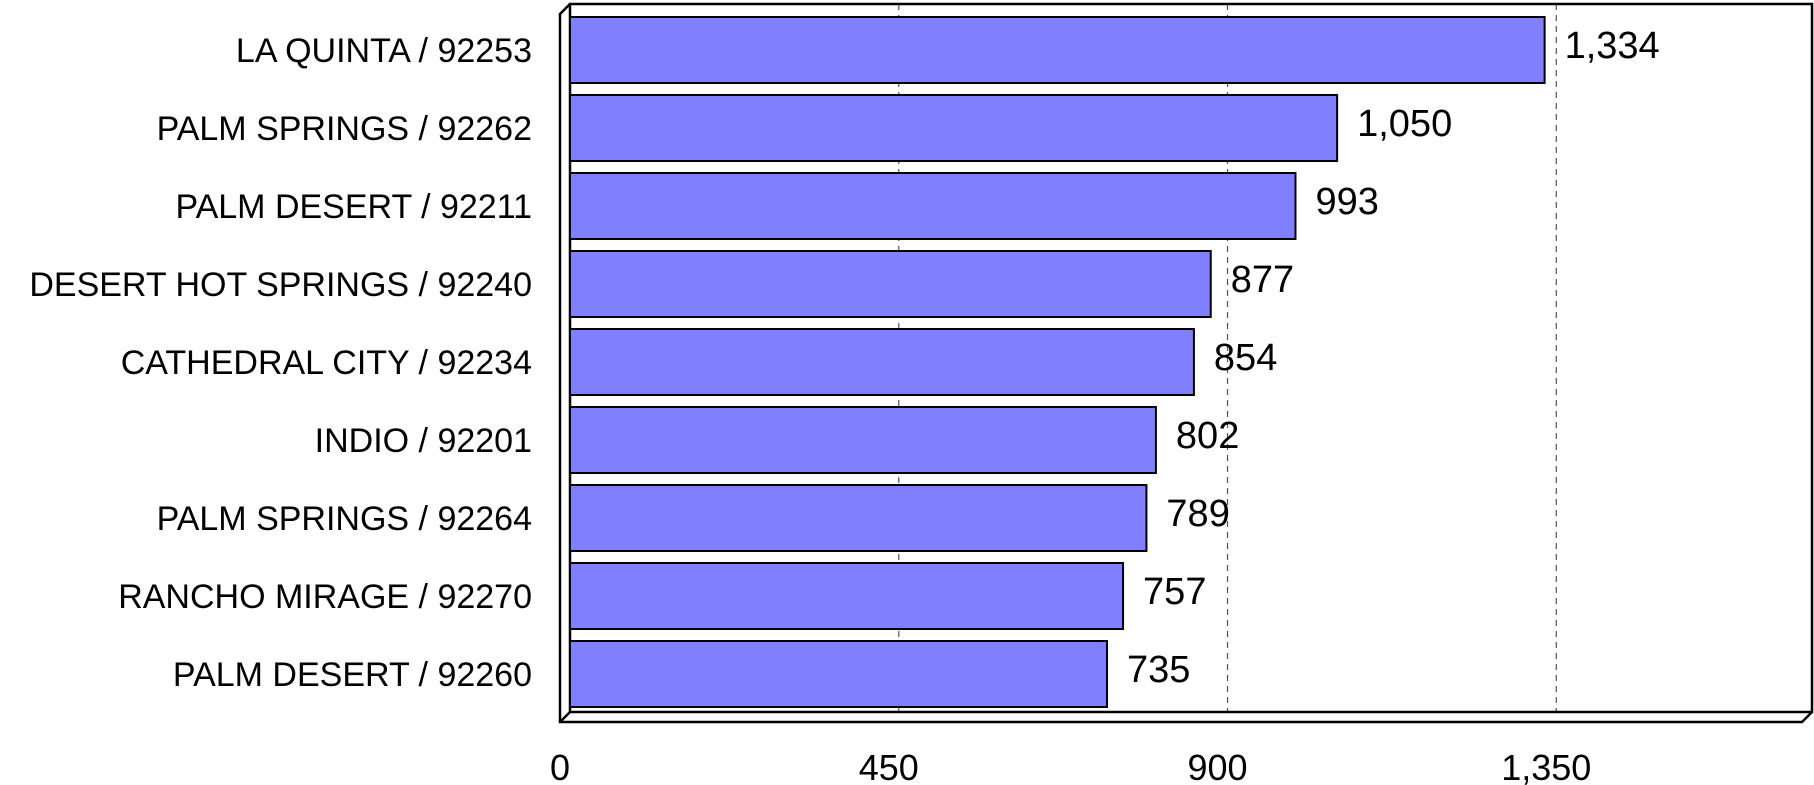 Image resolution: width=1814 pixels, height=785 pixels. Describe the element at coordinates (325, 597) in the screenshot. I see `category-label: RANCHO MIRAGE / 92270` at that location.